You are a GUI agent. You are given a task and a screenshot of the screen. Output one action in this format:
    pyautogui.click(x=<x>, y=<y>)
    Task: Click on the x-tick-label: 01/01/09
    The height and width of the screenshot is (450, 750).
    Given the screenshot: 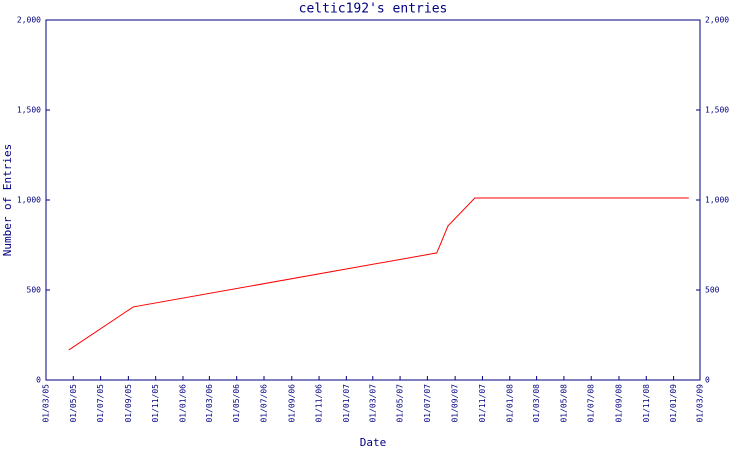 What is the action you would take?
    pyautogui.click(x=673, y=403)
    